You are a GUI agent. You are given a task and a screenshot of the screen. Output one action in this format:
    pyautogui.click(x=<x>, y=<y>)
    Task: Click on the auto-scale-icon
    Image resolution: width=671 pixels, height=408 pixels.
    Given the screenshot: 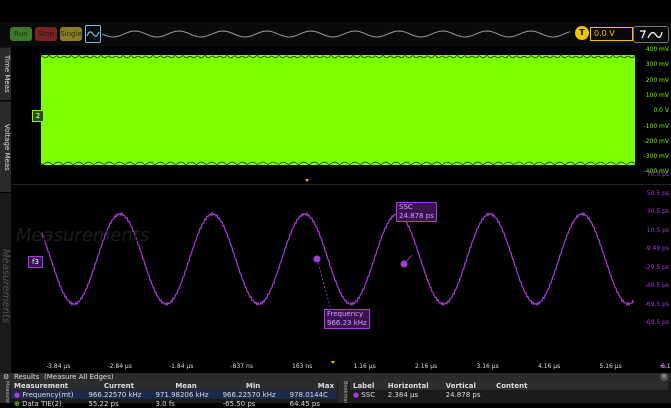 What is the action you would take?
    pyautogui.click(x=651, y=34)
    